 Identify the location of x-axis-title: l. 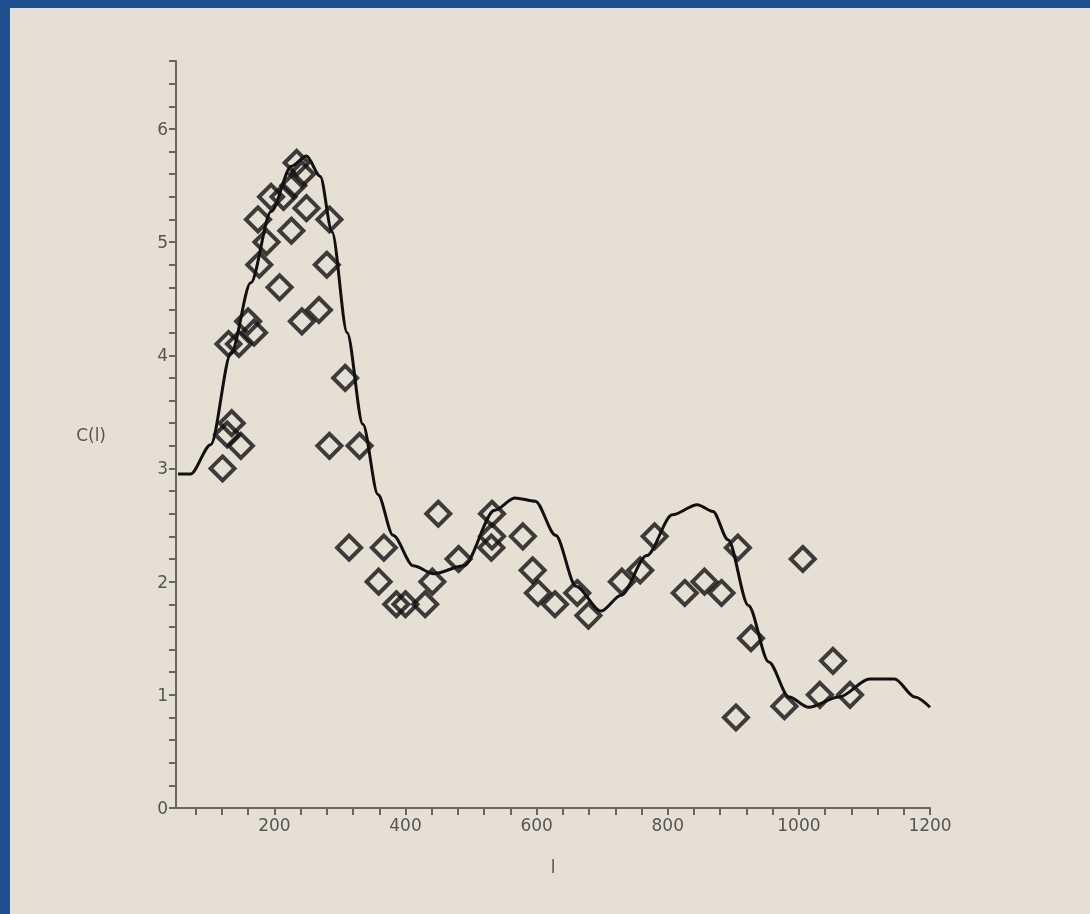
(553, 866).